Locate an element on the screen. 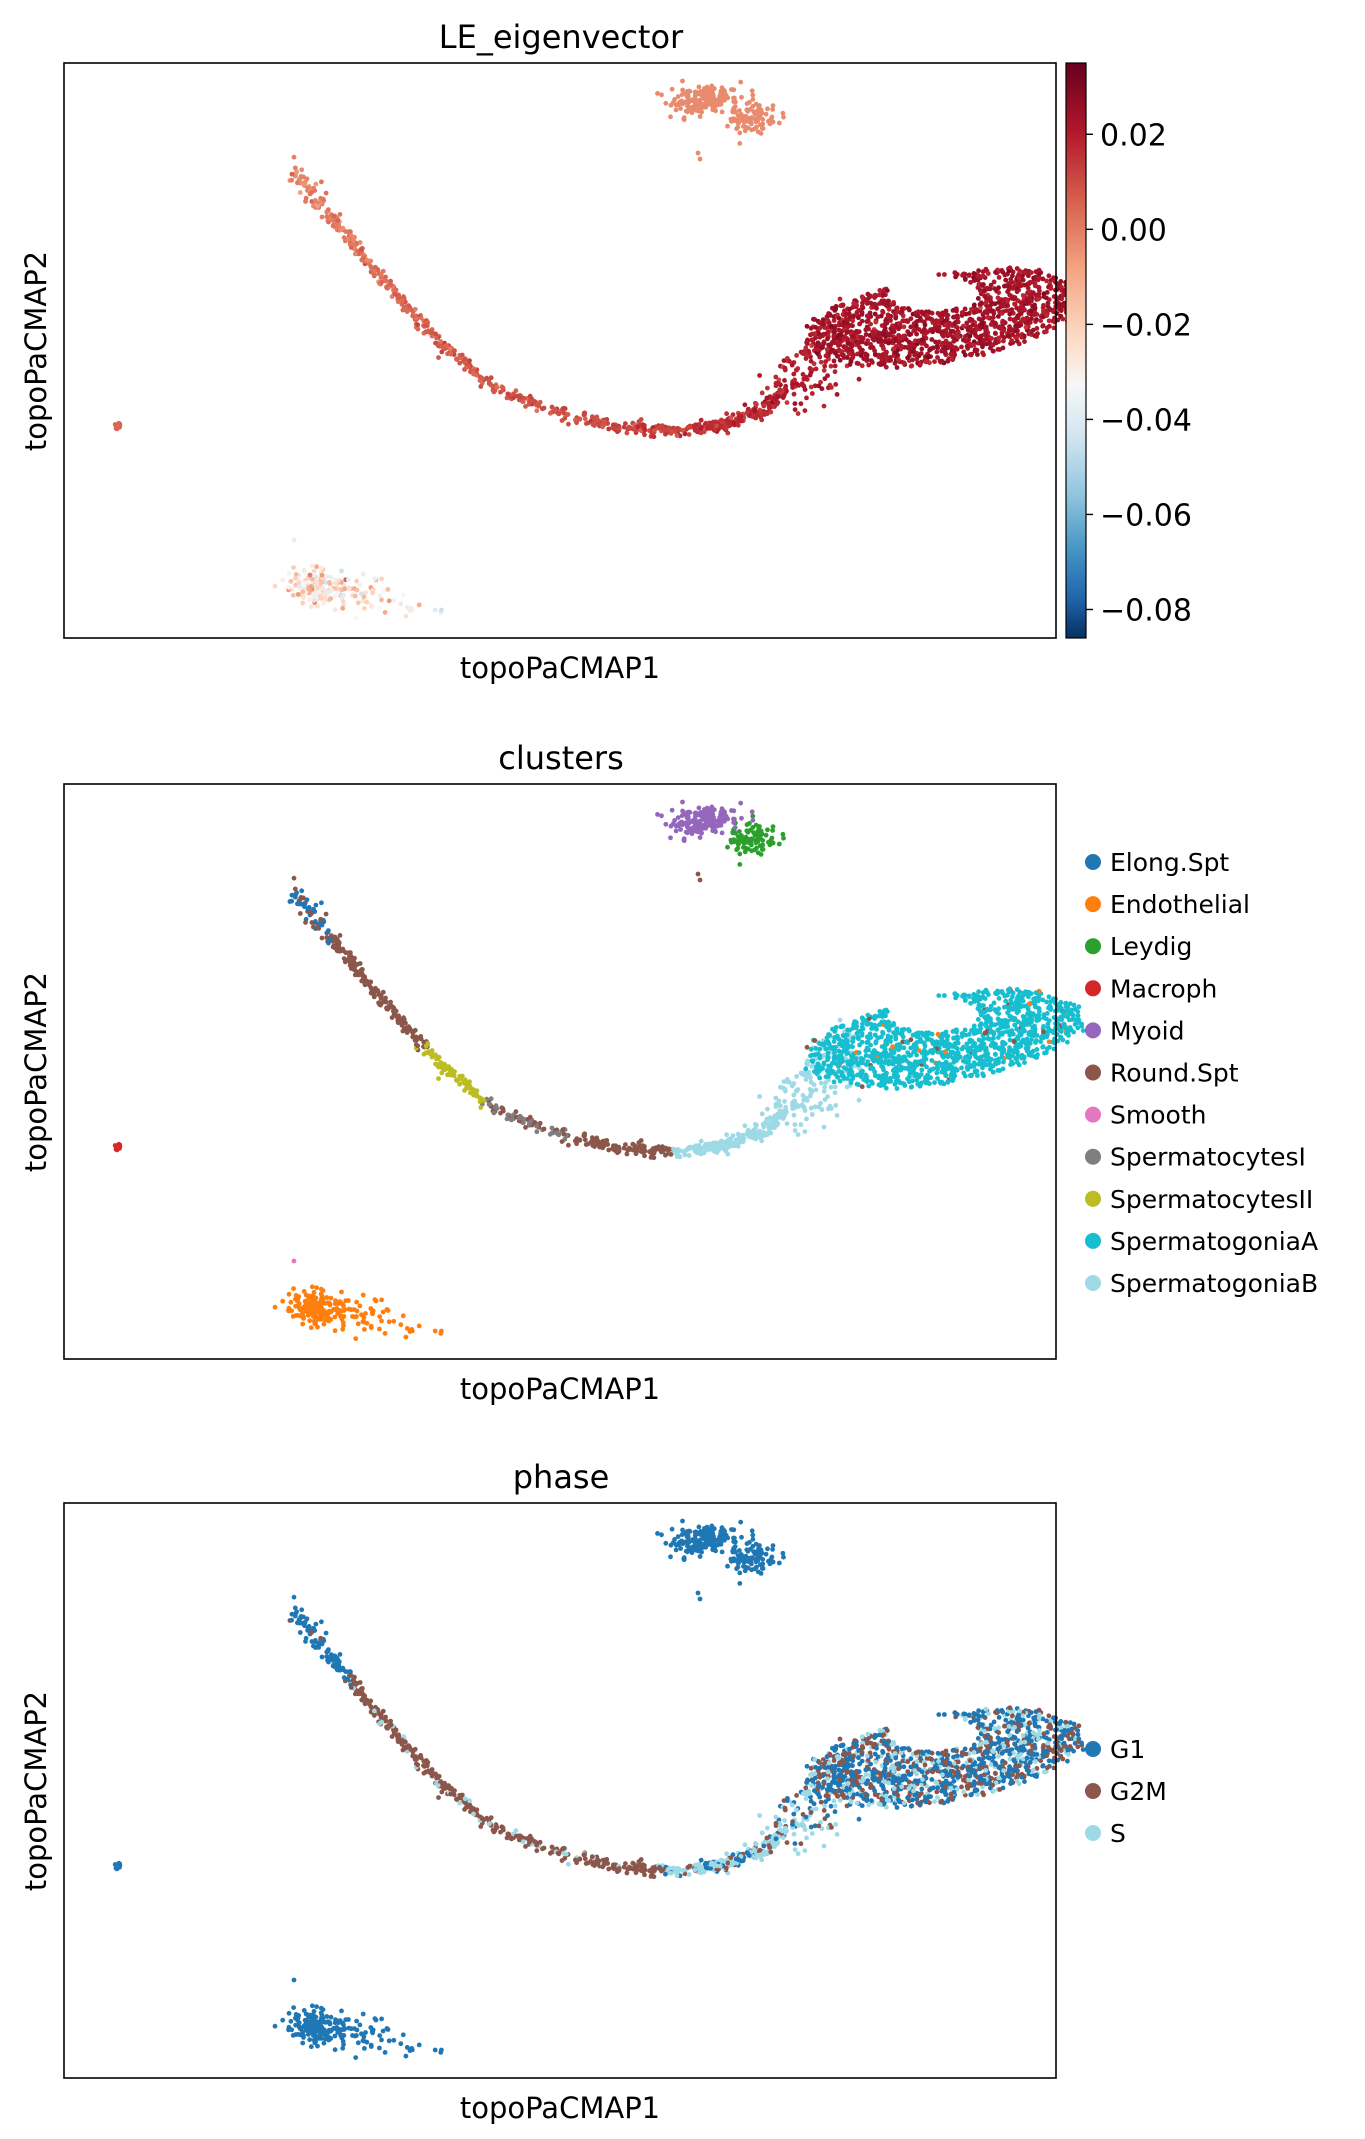 The width and height of the screenshot is (1365, 2139). chart-title: LE_eigenvector is located at coordinates (561, 37).